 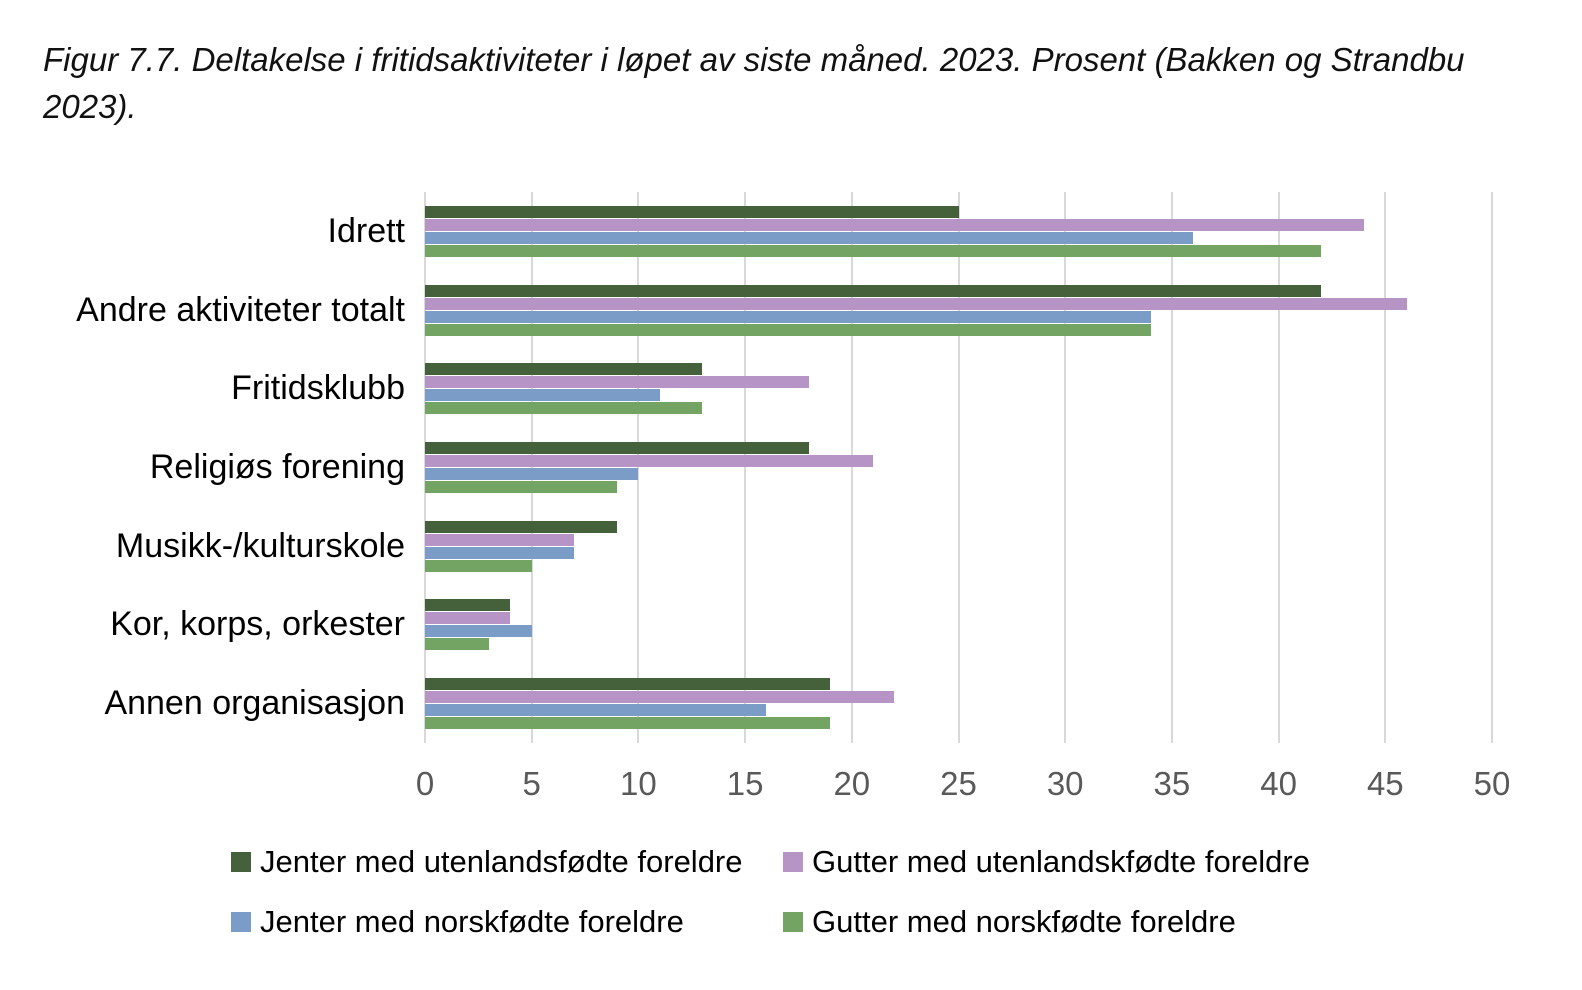 I want to click on x-tick-label: 40, so click(x=1278, y=783).